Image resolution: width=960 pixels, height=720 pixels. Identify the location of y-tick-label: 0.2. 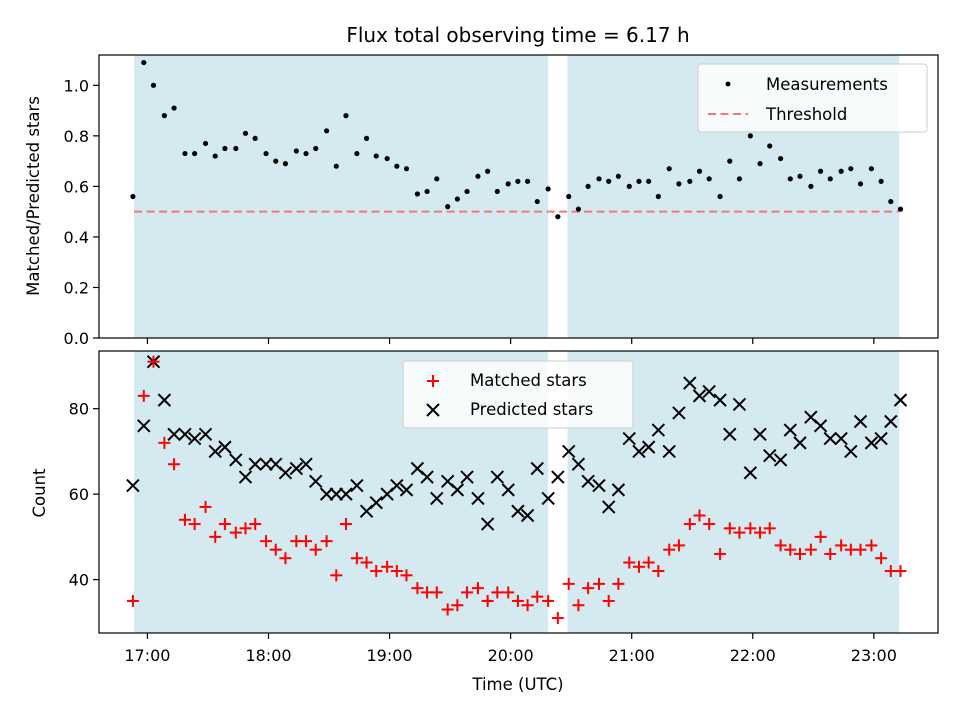
(76, 287).